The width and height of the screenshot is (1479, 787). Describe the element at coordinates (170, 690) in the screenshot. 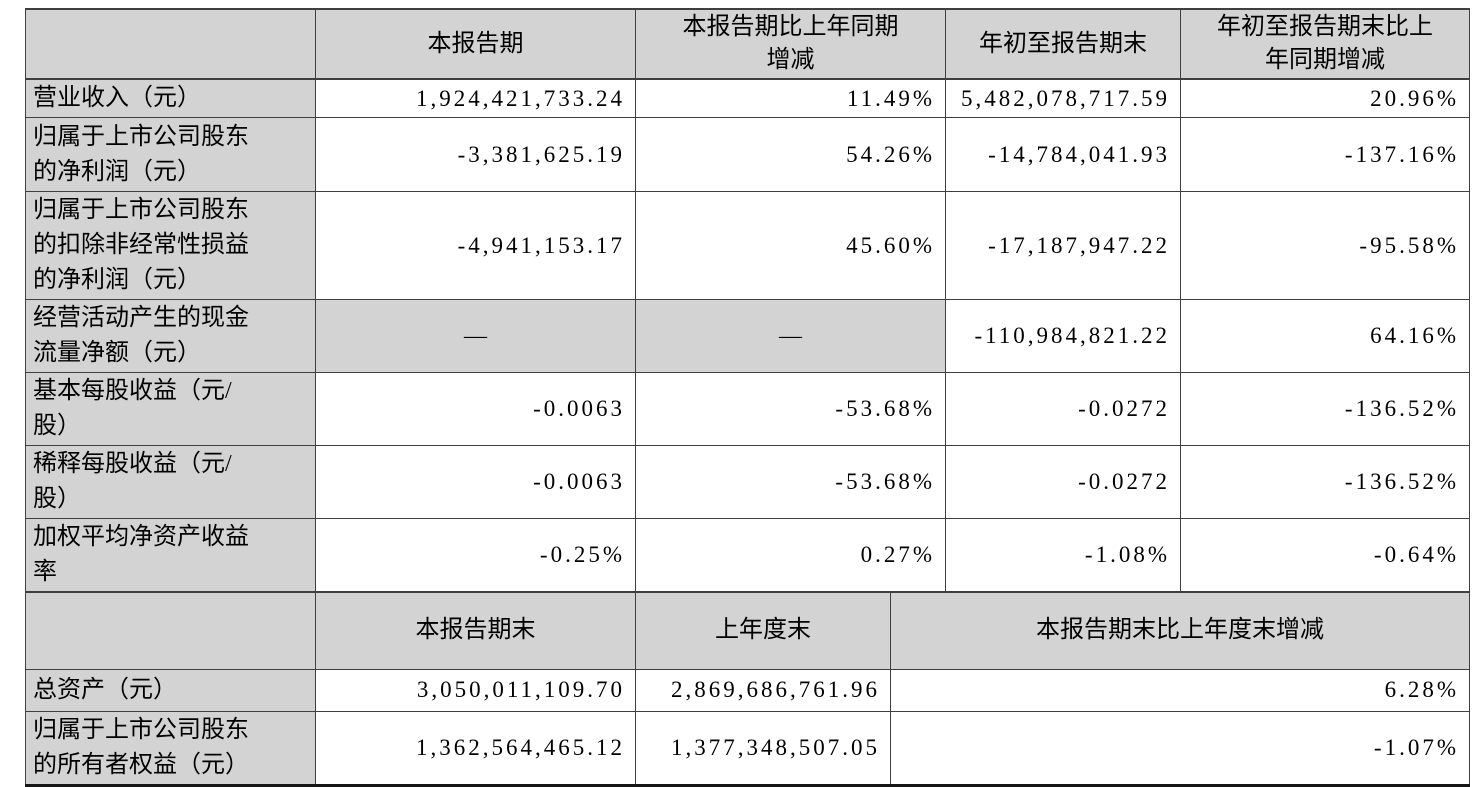

I see `row-label: 总资产（元）` at that location.